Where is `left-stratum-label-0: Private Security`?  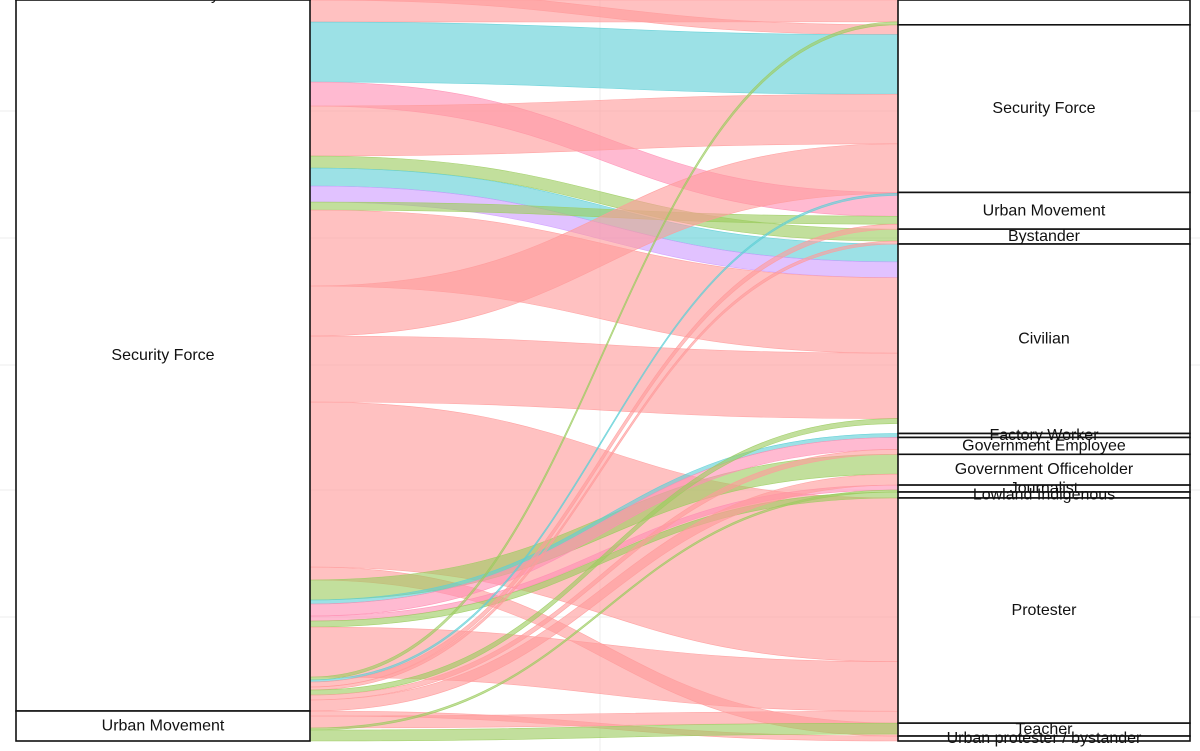
left-stratum-label-0: Private Security is located at coordinates (163, 2).